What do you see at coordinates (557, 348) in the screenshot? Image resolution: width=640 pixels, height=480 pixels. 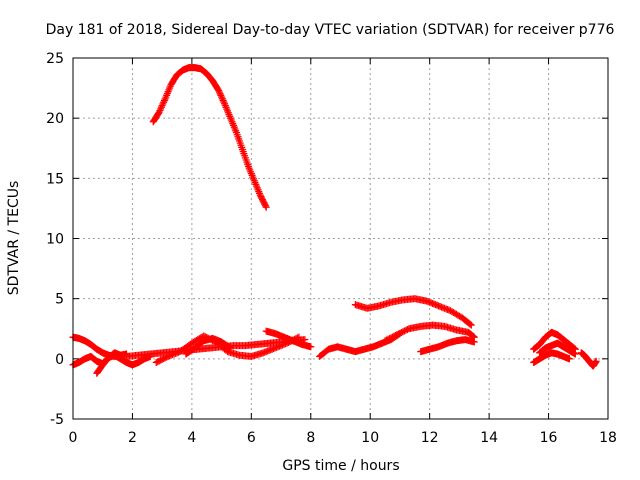 I see `series-arc_16_17c` at bounding box center [557, 348].